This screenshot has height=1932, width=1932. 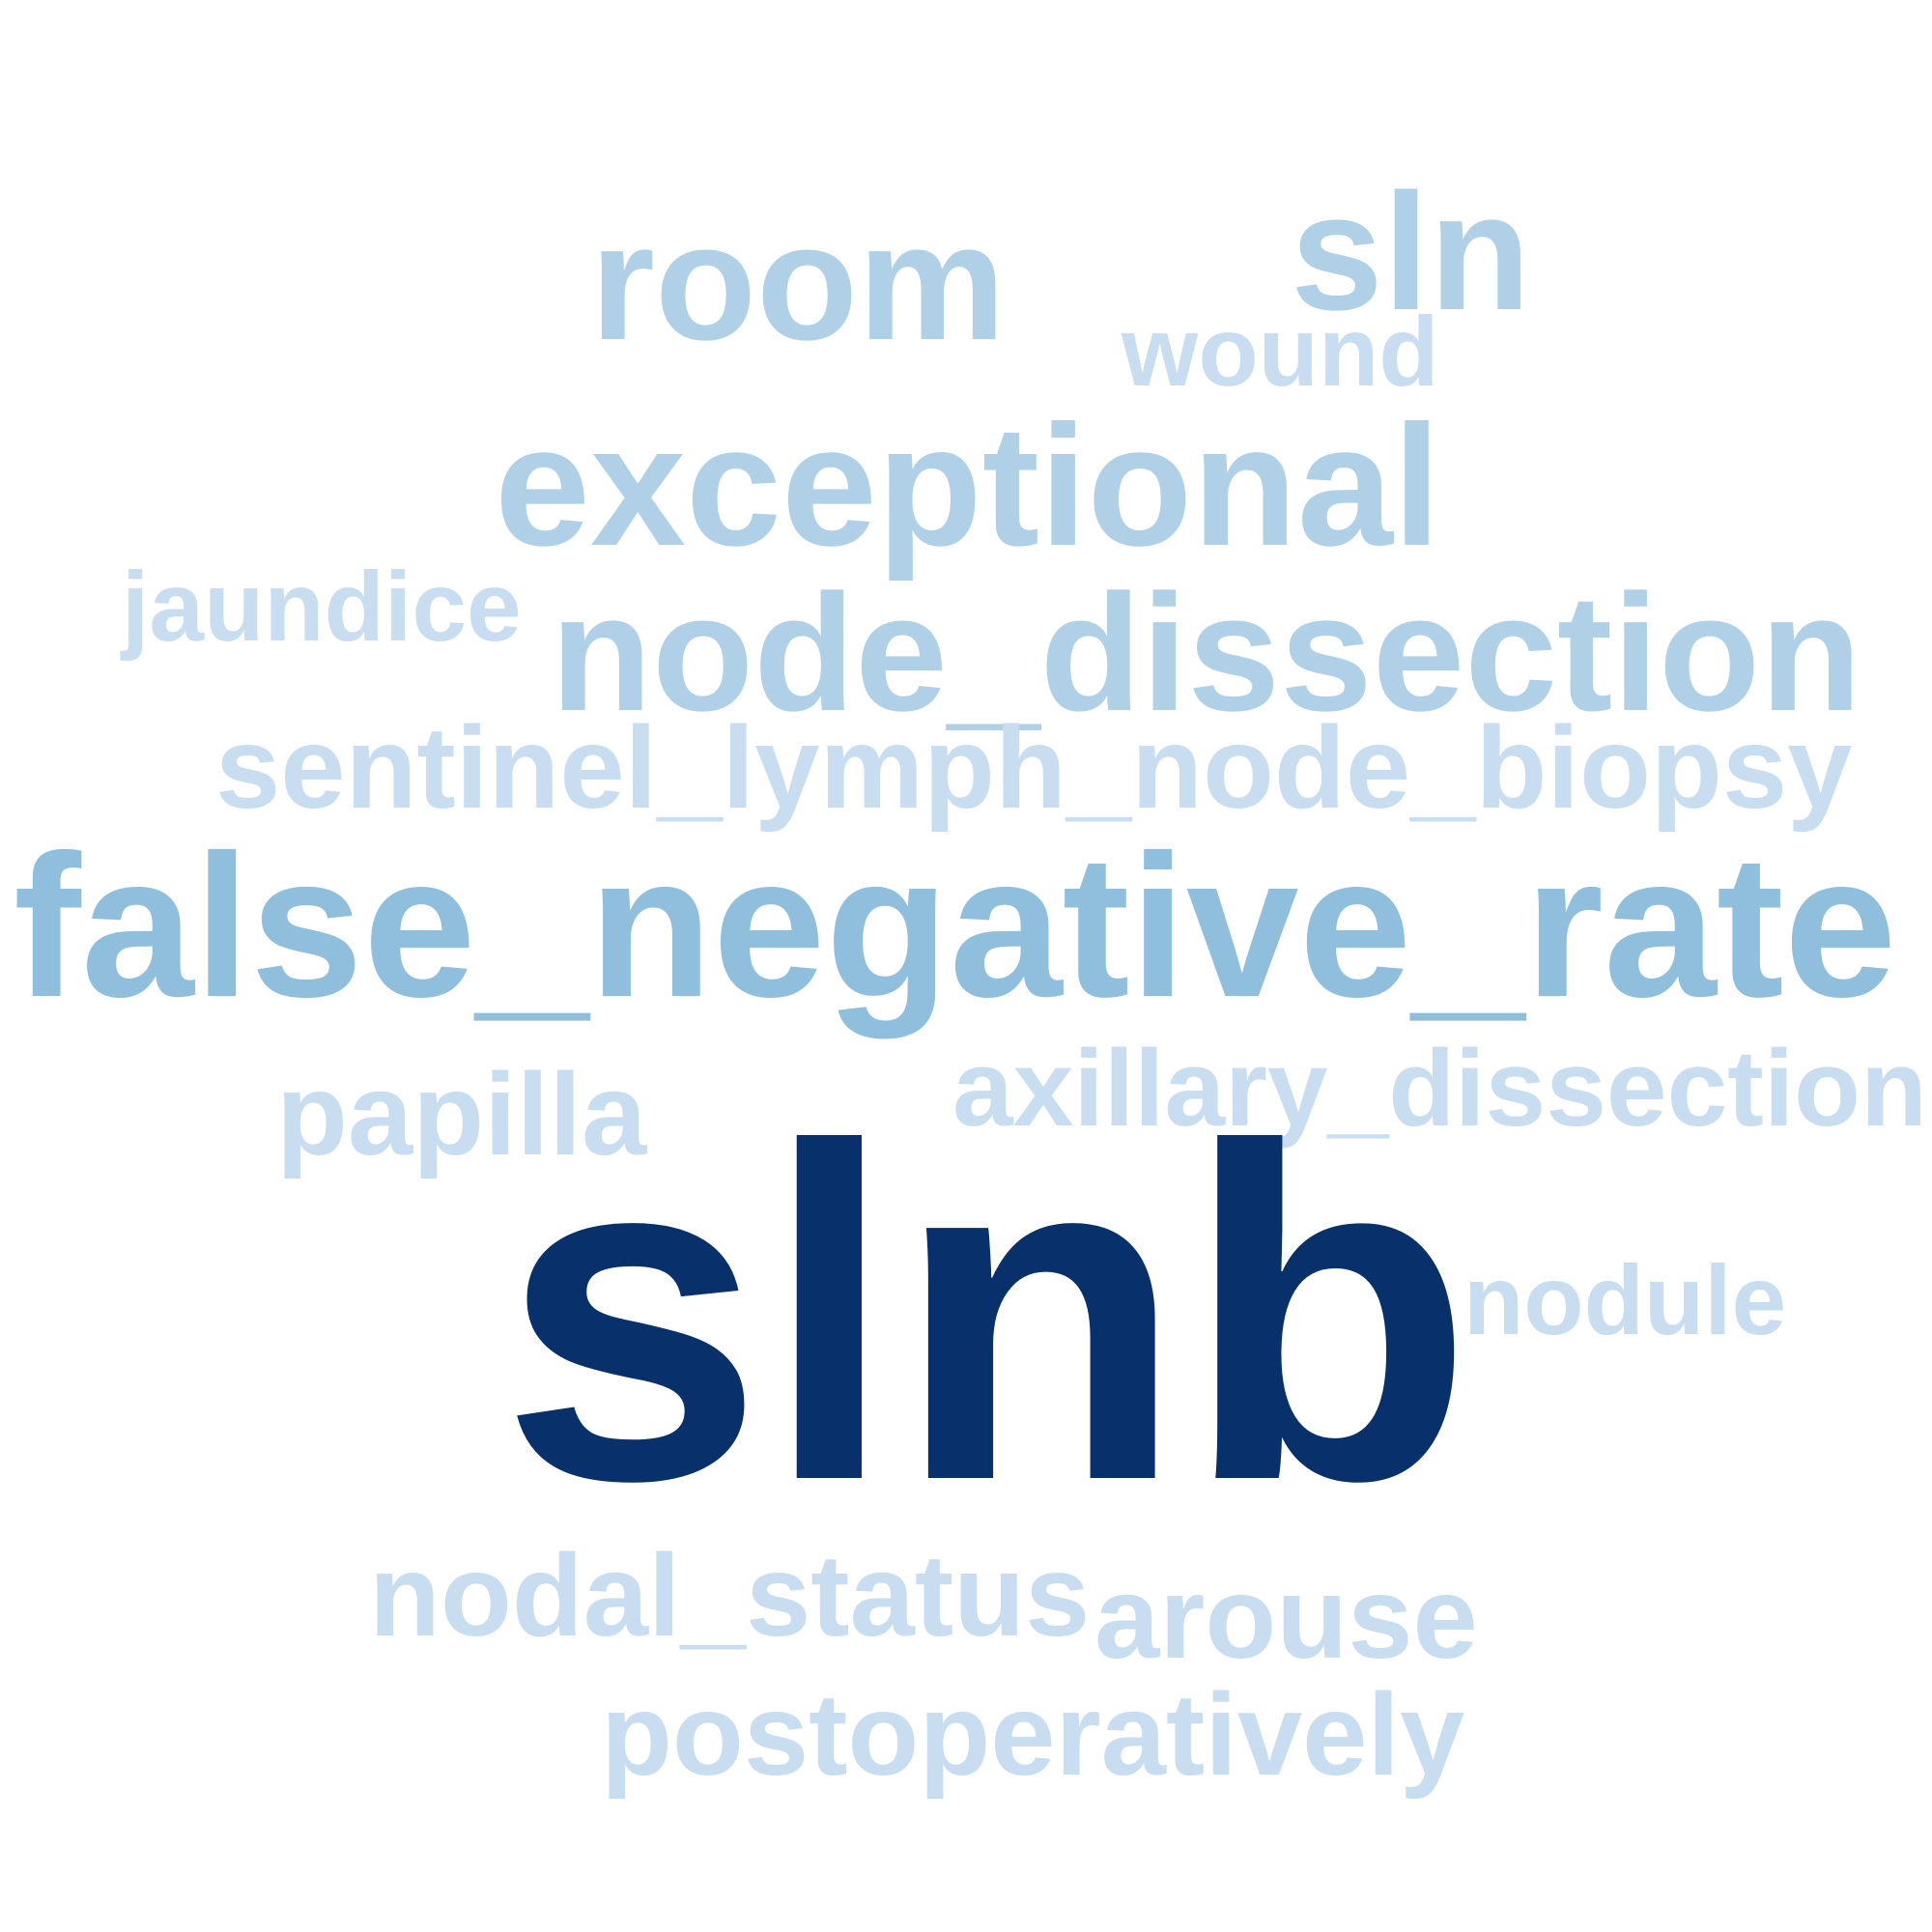 What do you see at coordinates (322, 607) in the screenshot?
I see `word-jaundice: jaundice` at bounding box center [322, 607].